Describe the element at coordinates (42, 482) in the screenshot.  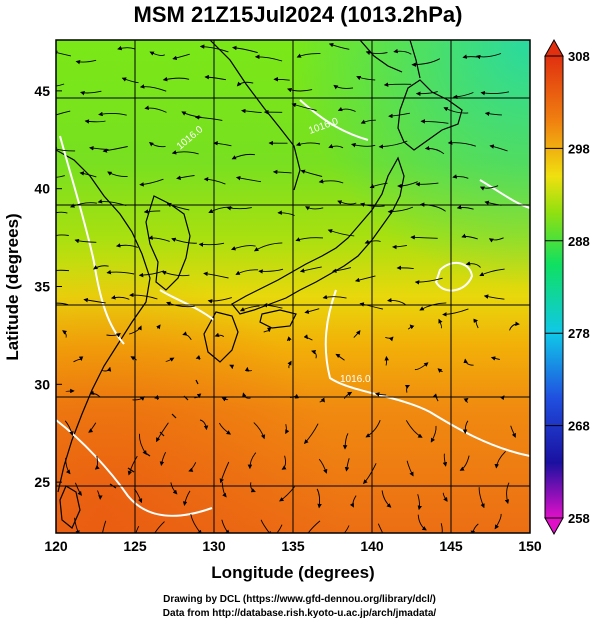
I see `y-tick-label: 25` at that location.